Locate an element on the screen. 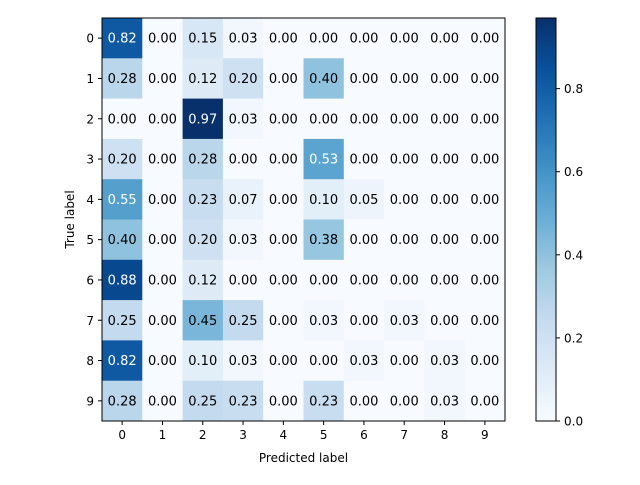 This screenshot has width=640, height=485. colorbar-tick-label: 0.8 is located at coordinates (573, 89).